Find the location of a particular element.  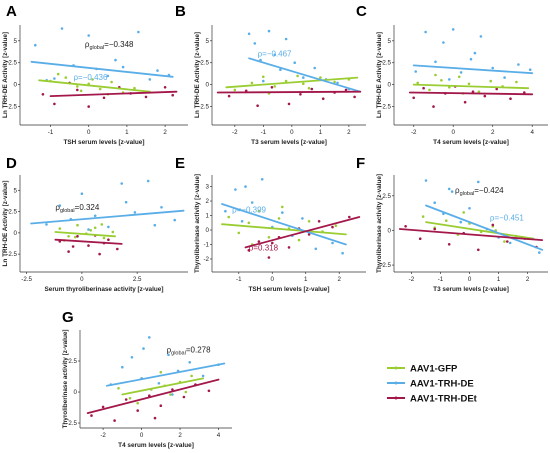

correlation-annotation: ρglobal=0.278 is located at coordinates (189, 350).